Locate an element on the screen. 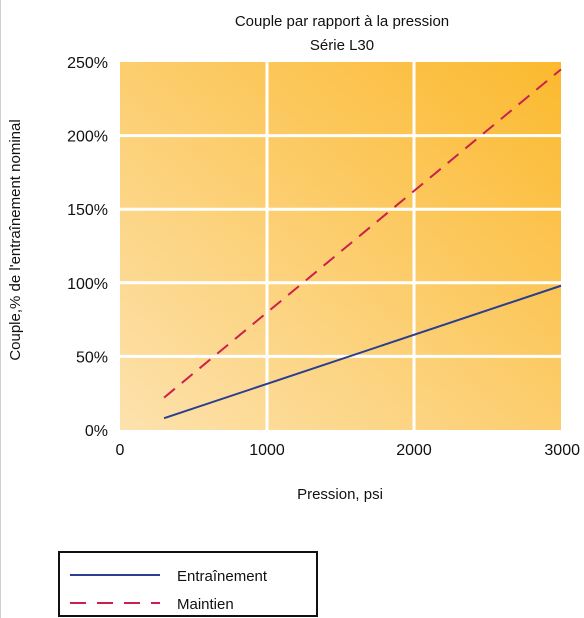 The width and height of the screenshot is (584, 618). legend: Entraînement Maintien is located at coordinates (188, 584).